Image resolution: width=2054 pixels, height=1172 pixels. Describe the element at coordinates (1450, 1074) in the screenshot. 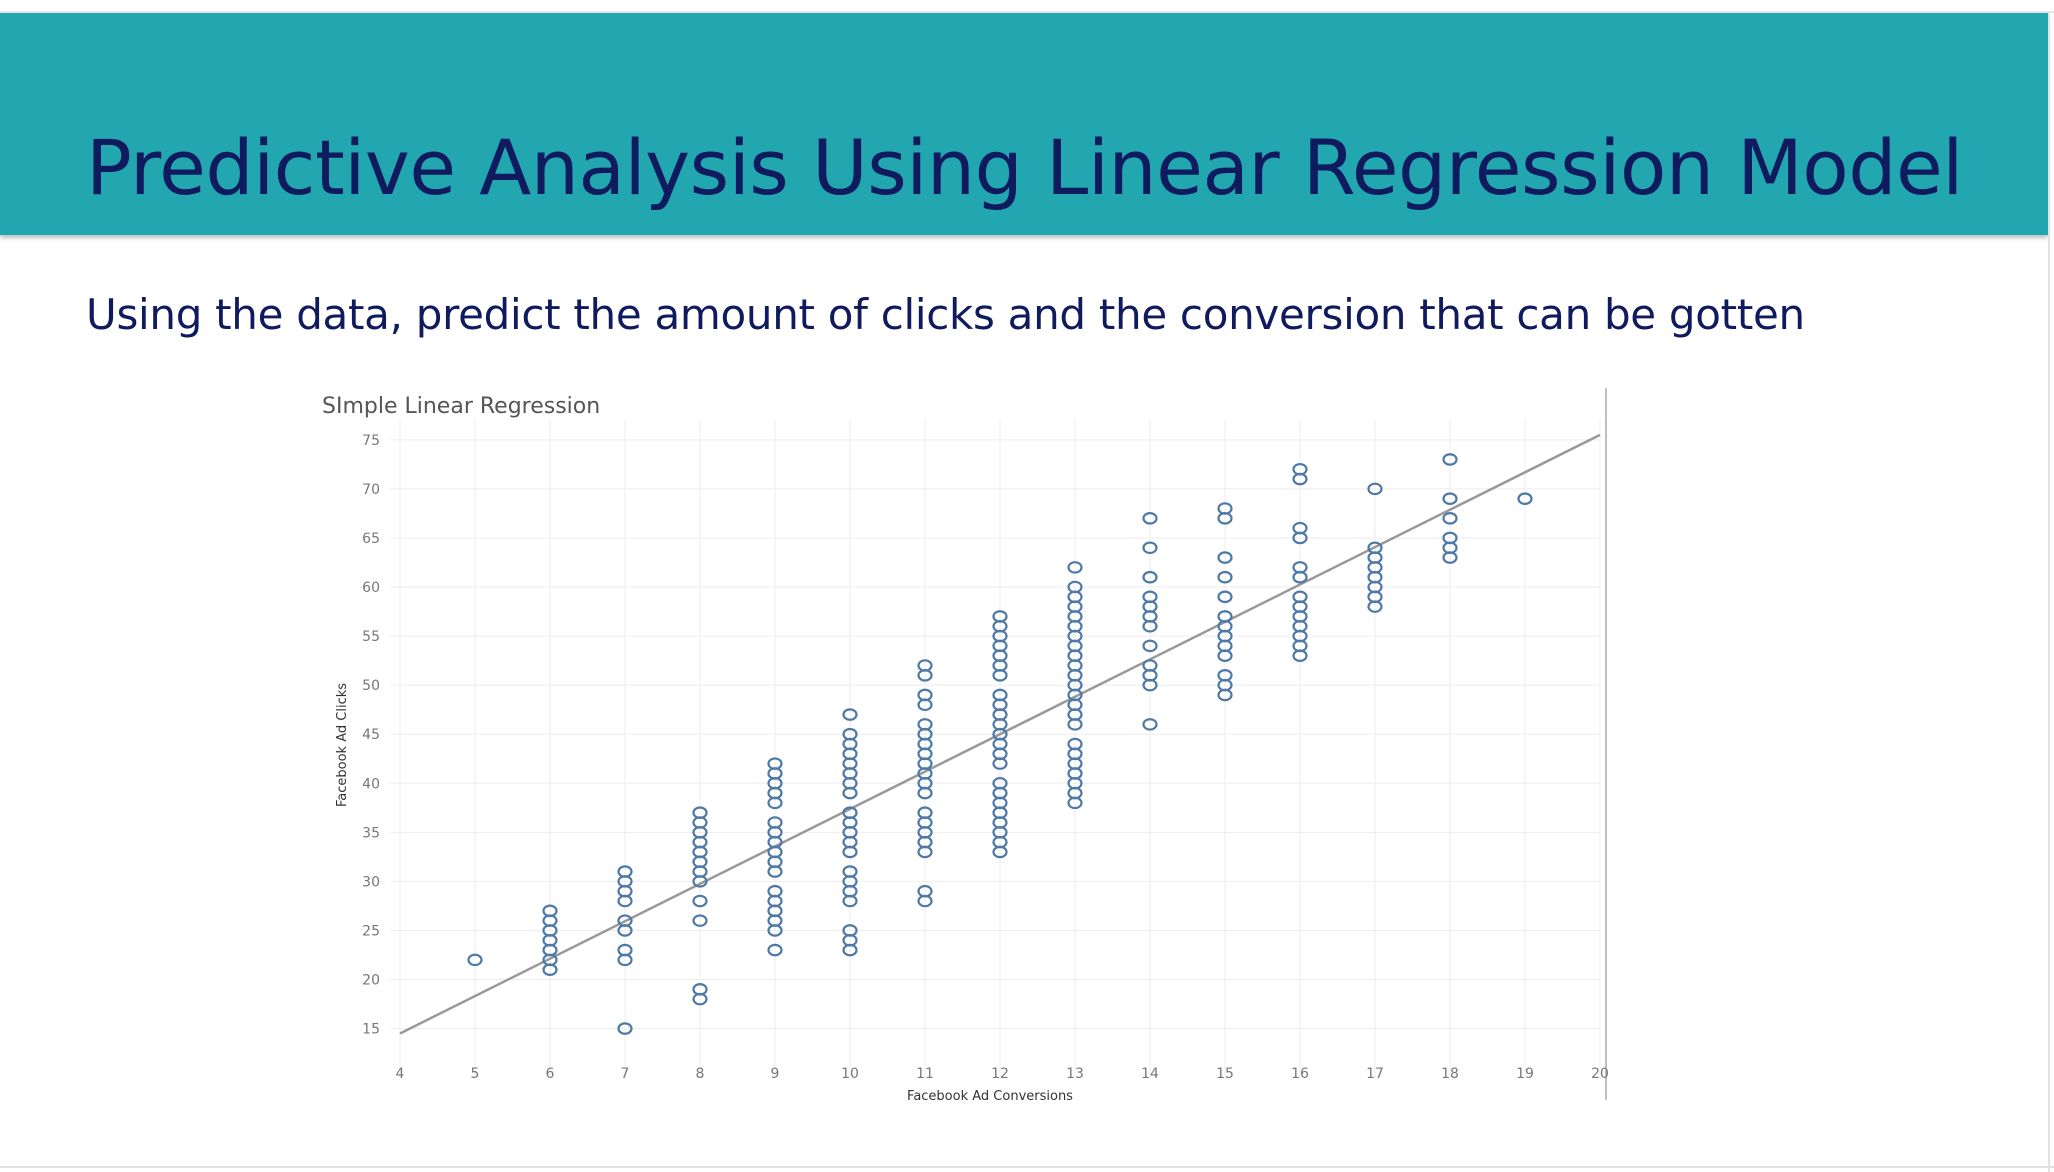

I see `x-tick-label: 18` at that location.